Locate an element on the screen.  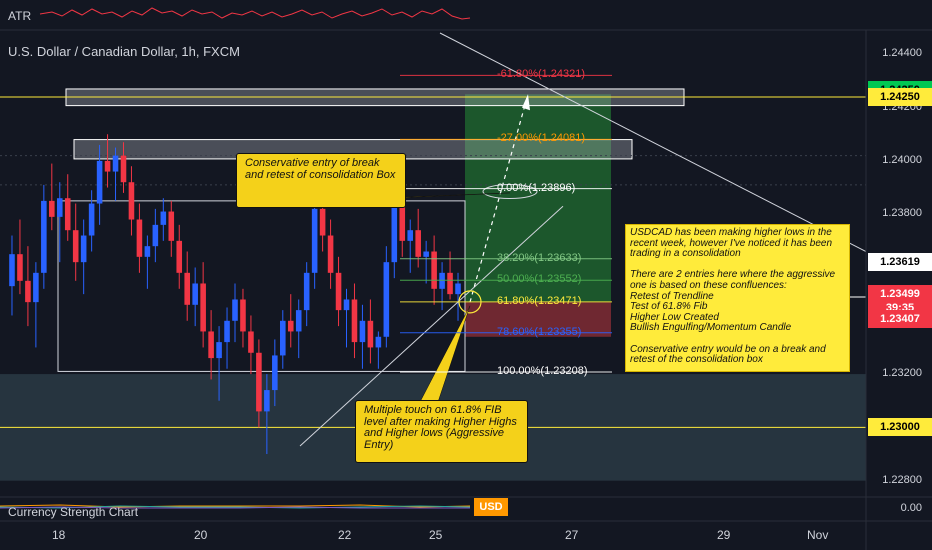
fib-level-label: 78.60%(1.23355) is located at coordinates (539, 331).